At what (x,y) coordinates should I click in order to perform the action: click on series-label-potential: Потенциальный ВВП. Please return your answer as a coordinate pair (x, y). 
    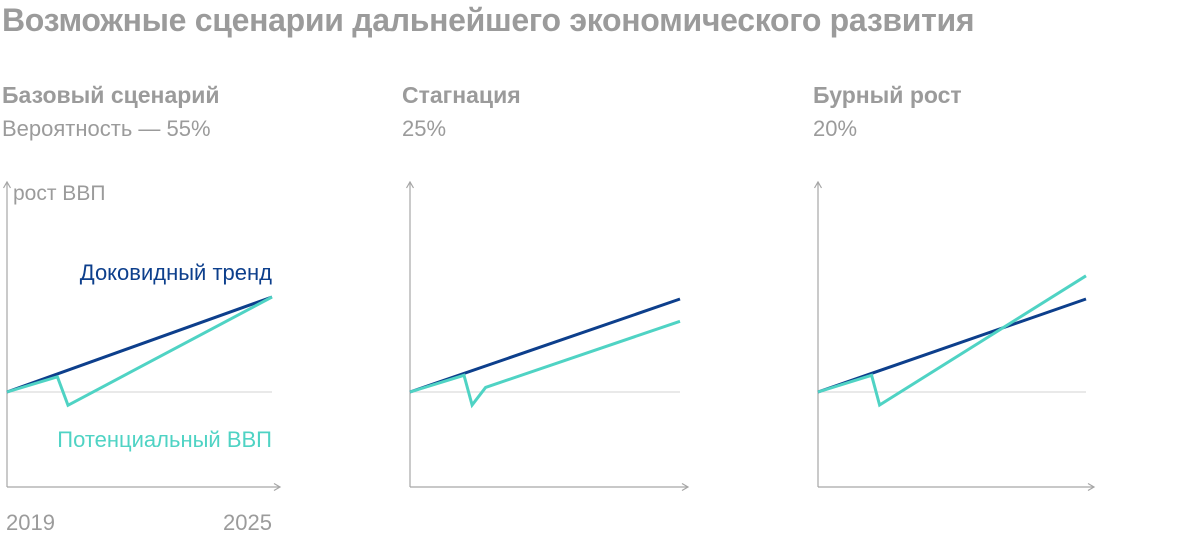
    Looking at the image, I should click on (164, 439).